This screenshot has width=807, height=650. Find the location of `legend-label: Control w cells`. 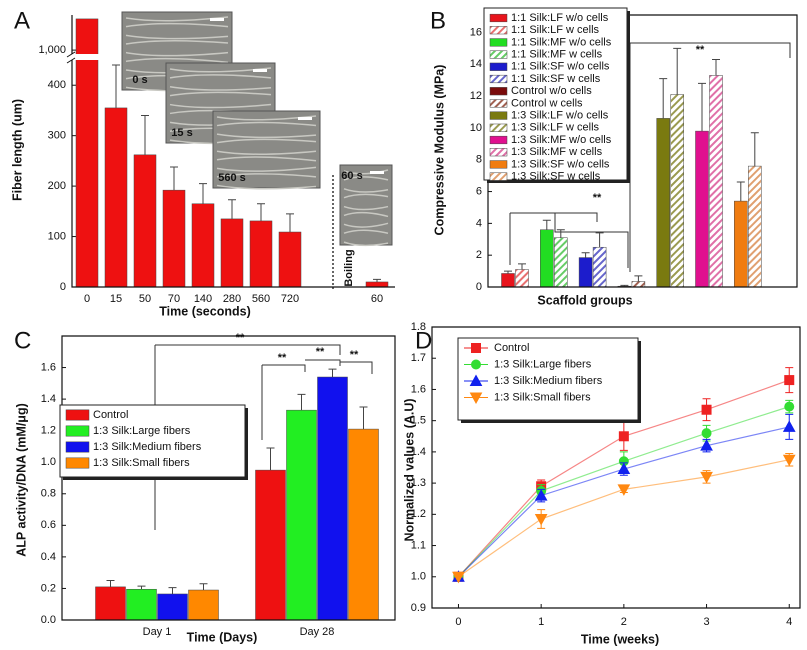

legend-label: Control w cells is located at coordinates (547, 103).